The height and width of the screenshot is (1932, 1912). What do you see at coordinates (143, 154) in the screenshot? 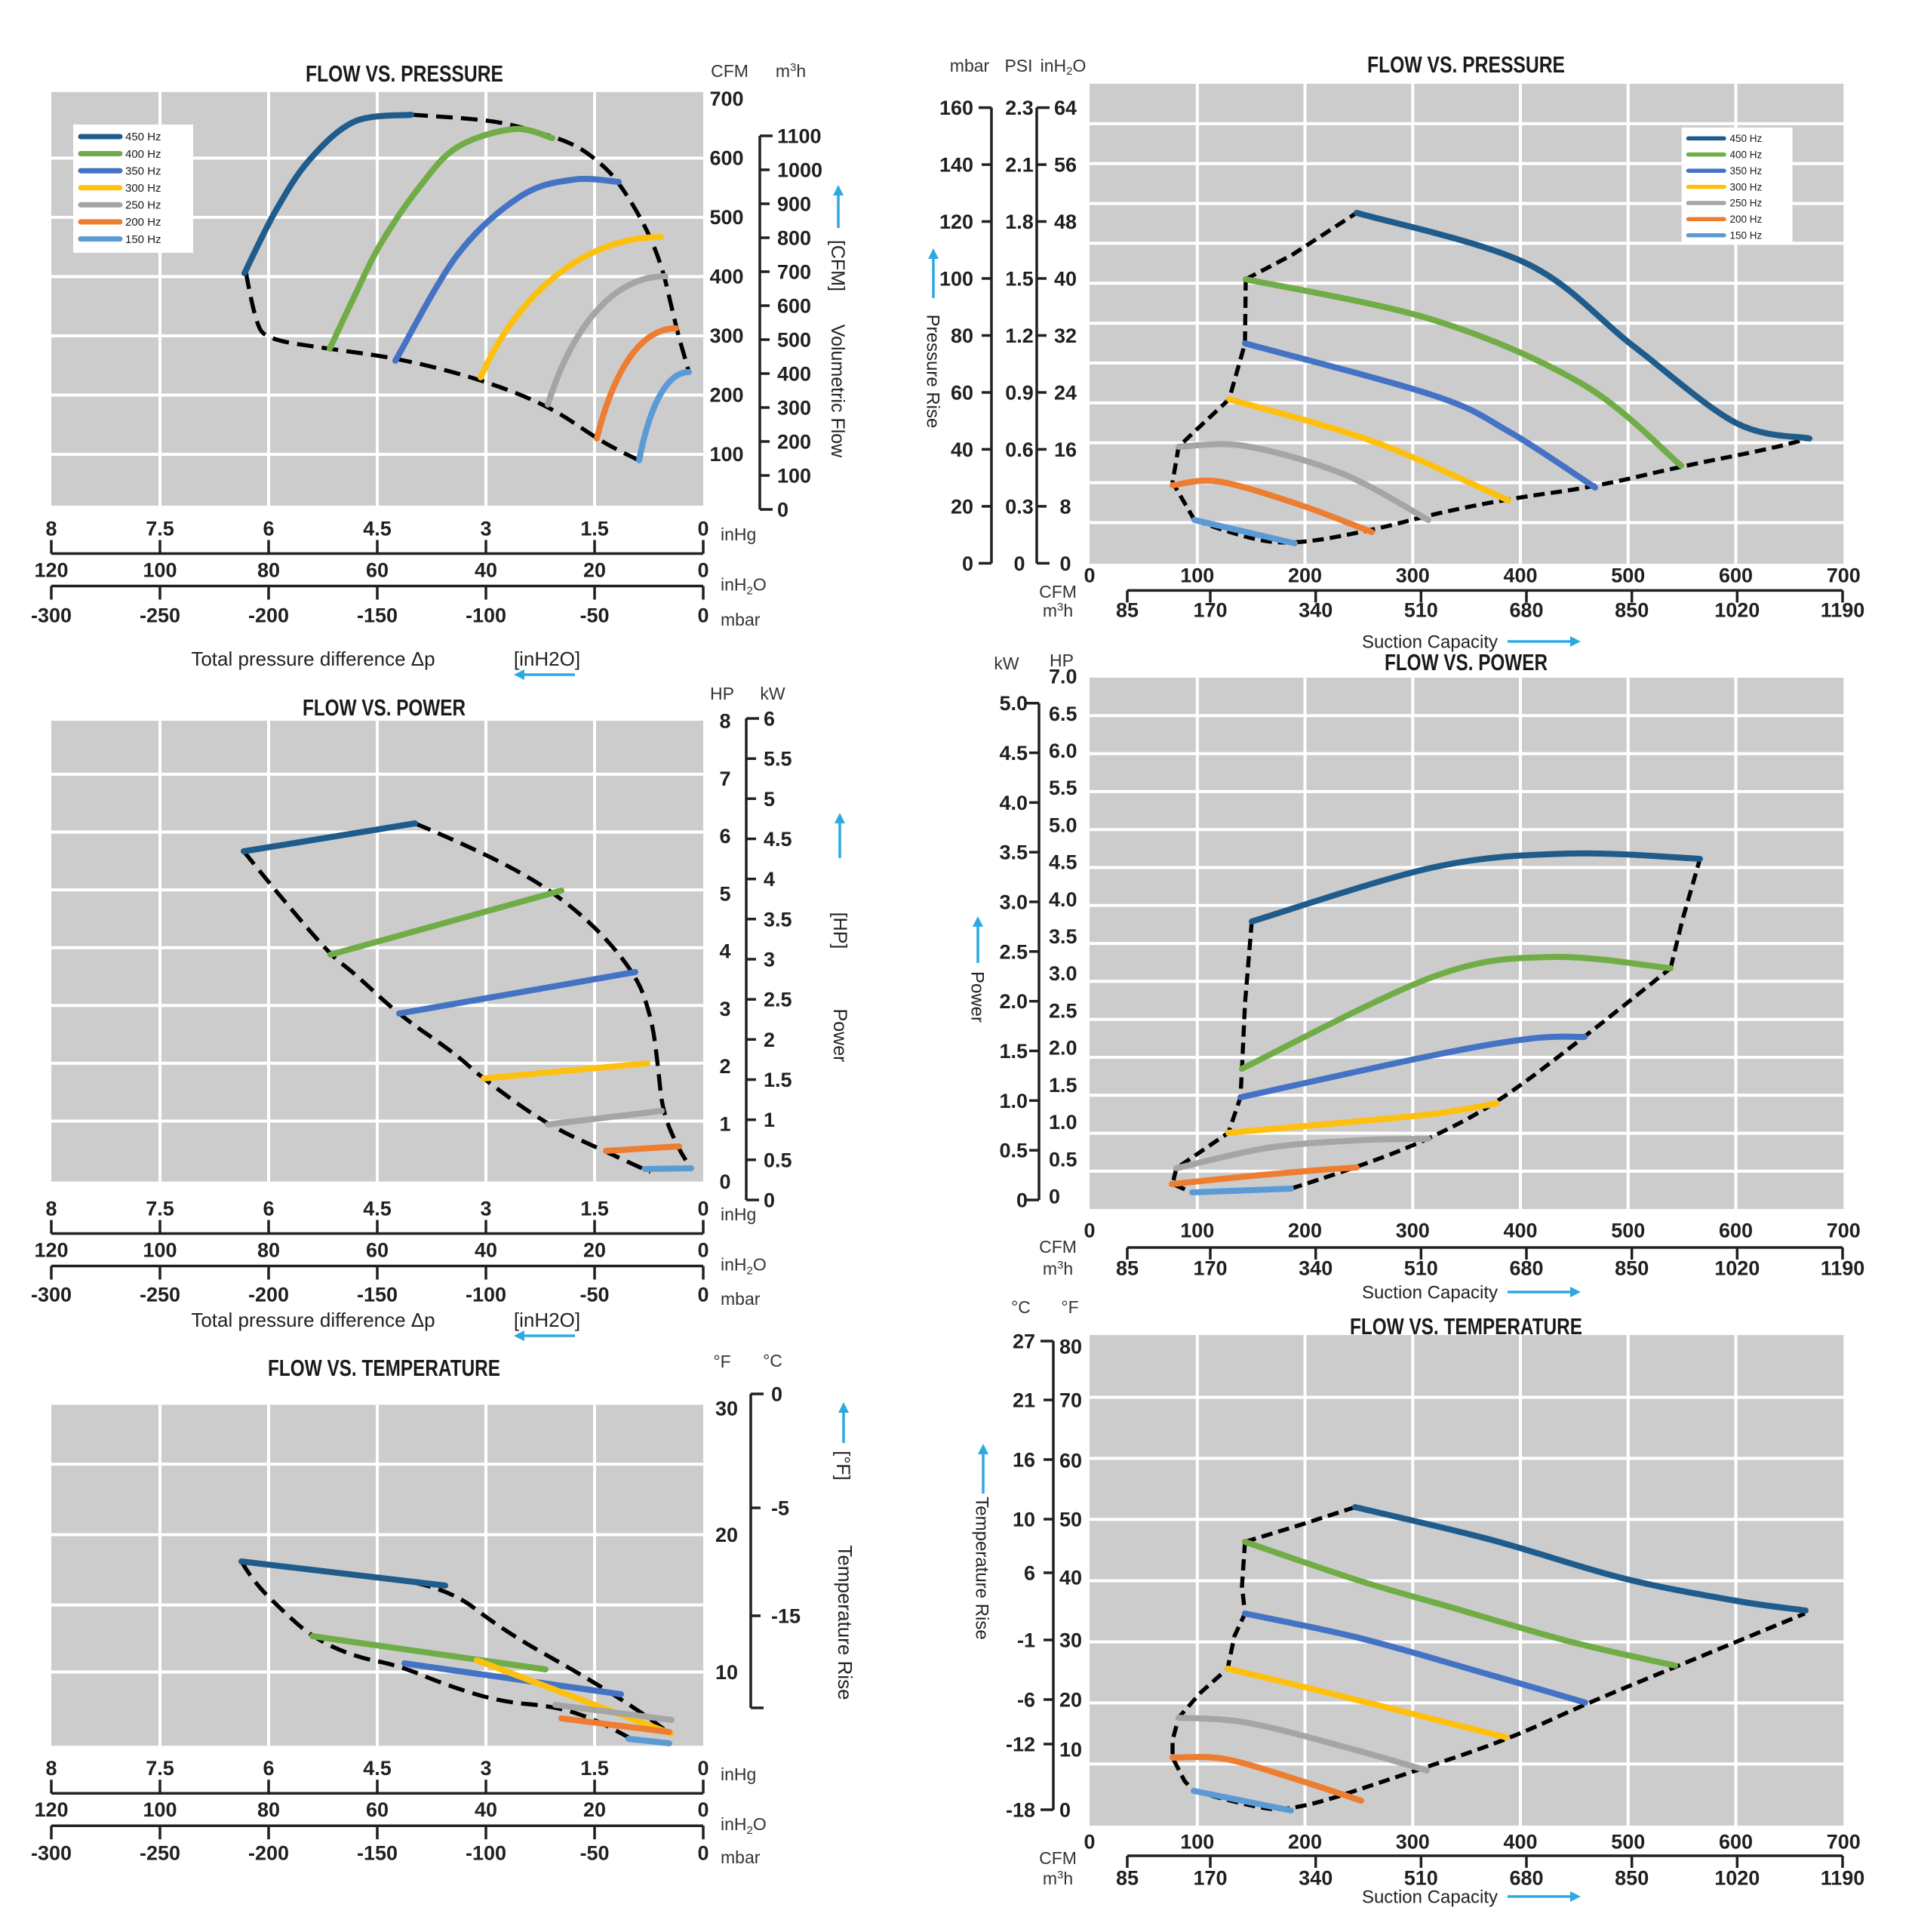
I see `svg-text: 400 Hz` at bounding box center [143, 154].